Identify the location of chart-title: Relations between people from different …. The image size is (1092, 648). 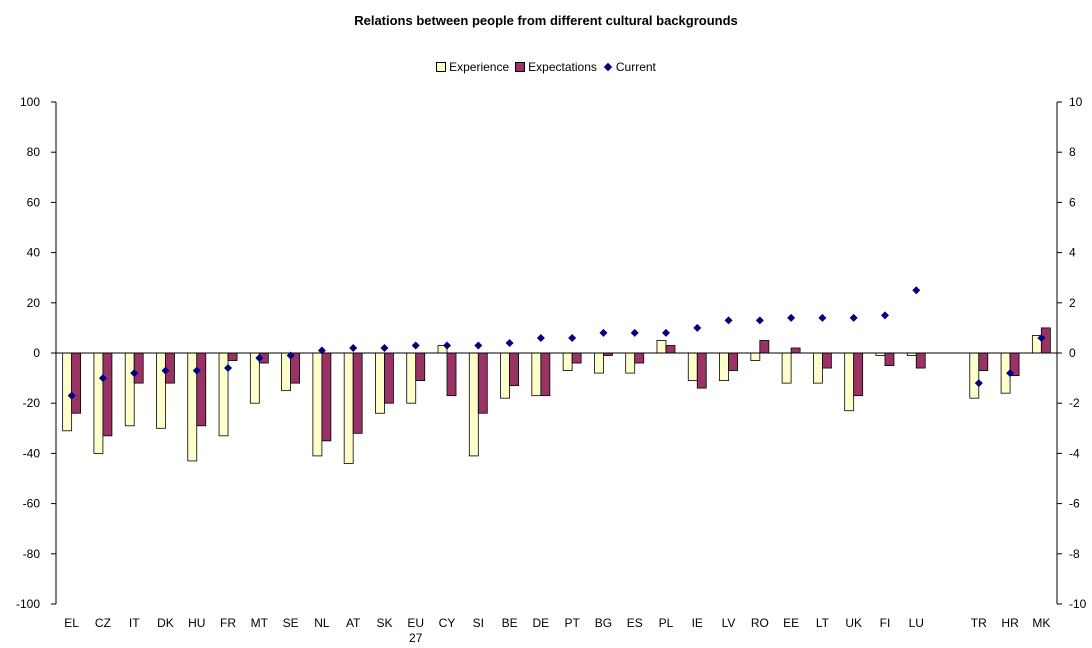
(546, 20).